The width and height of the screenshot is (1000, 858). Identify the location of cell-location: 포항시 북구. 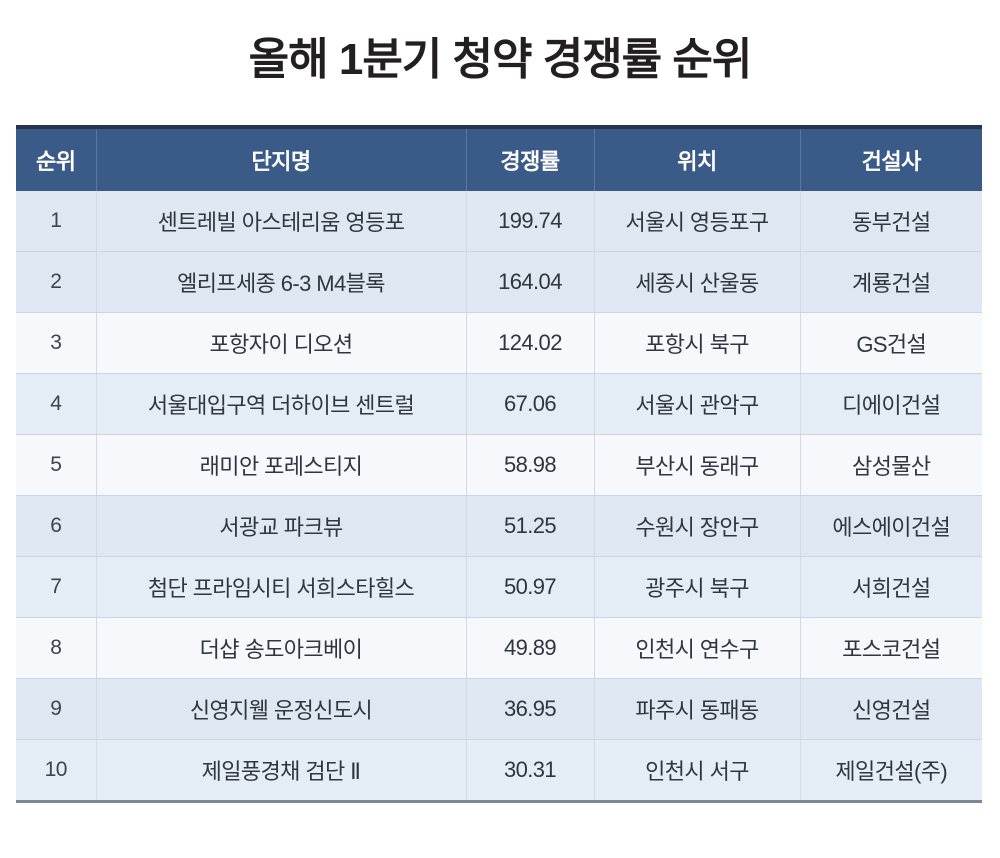
(697, 343).